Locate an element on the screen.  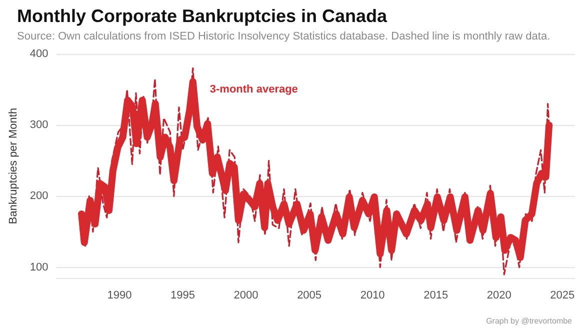
text: Graph by @trevortombe is located at coordinates (529, 321).